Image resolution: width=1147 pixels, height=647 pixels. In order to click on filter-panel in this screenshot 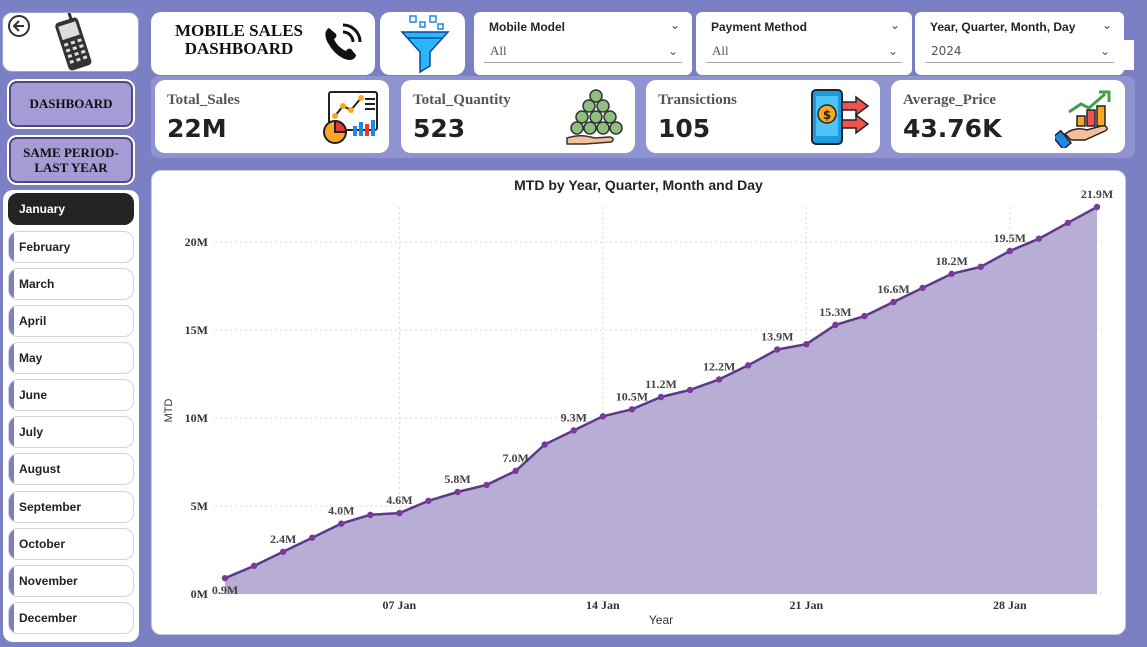, I will do `click(422, 43)`.